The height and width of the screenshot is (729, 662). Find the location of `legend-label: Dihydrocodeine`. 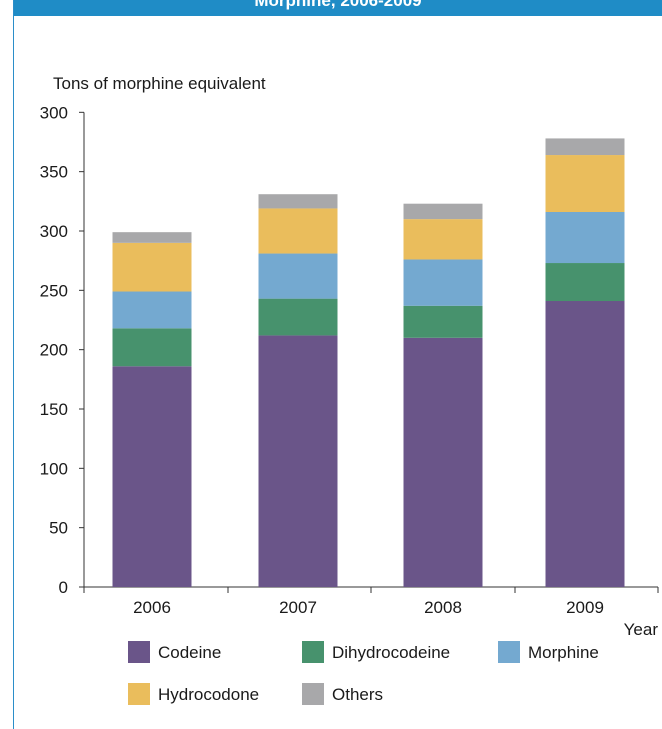

legend-label: Dihydrocodeine is located at coordinates (391, 652).